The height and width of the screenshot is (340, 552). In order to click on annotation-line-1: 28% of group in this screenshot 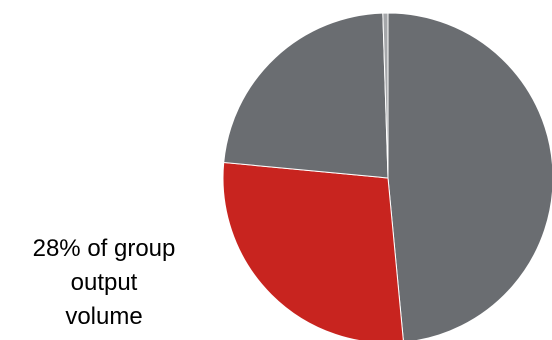, I will do `click(104, 248)`.